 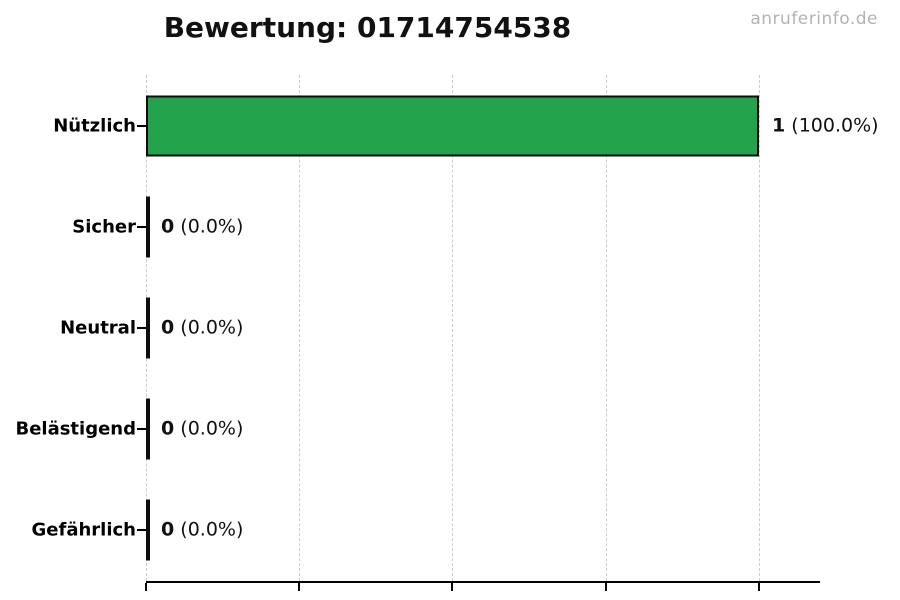 What do you see at coordinates (104, 227) in the screenshot?
I see `category-label: Sicher` at bounding box center [104, 227].